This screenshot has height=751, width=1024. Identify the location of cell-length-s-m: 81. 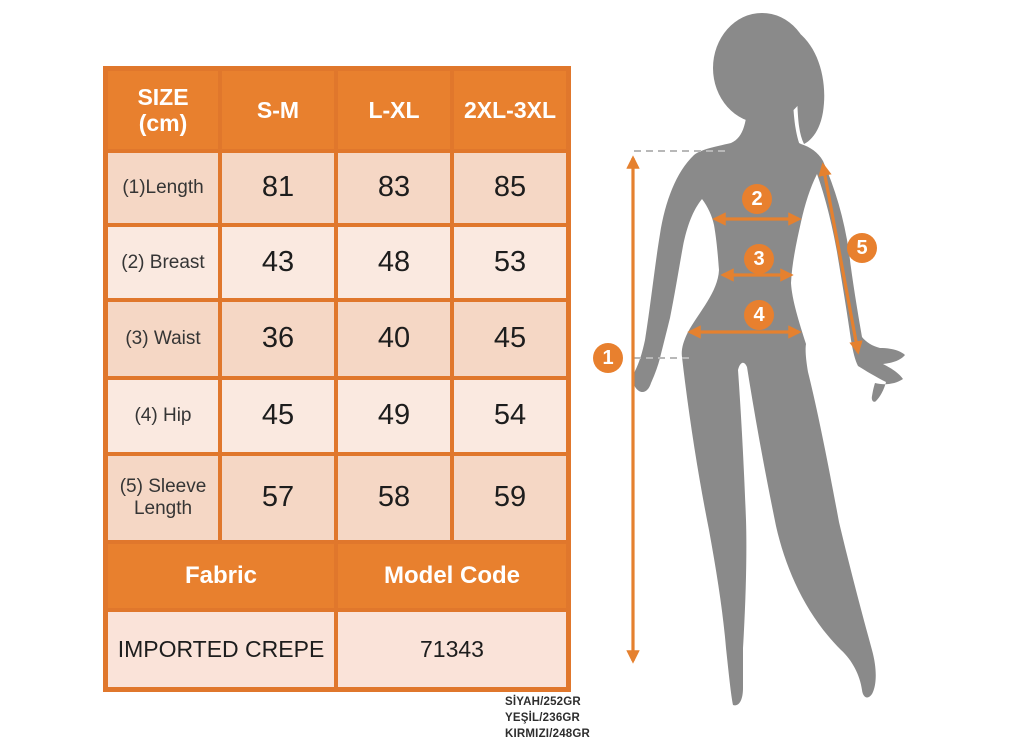
(278, 188).